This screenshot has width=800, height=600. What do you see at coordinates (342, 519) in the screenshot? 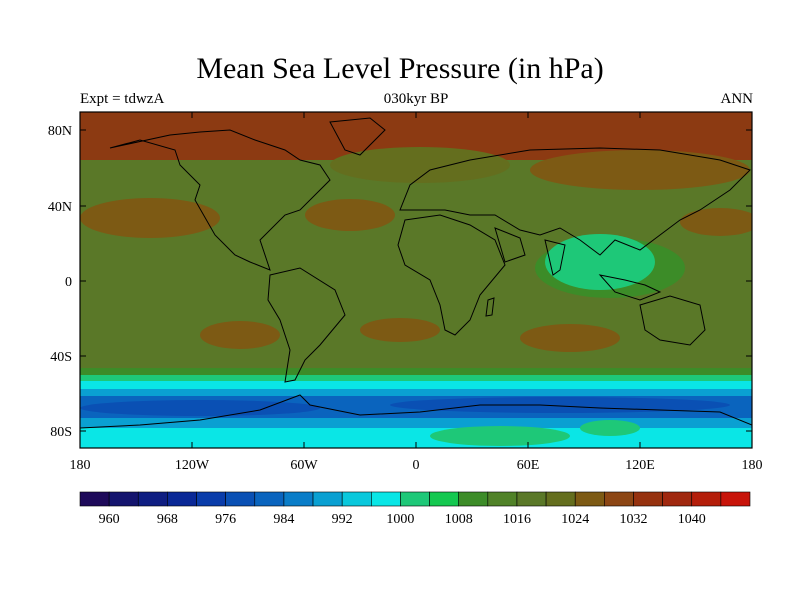
I see `colorbar-label: 992` at bounding box center [342, 519].